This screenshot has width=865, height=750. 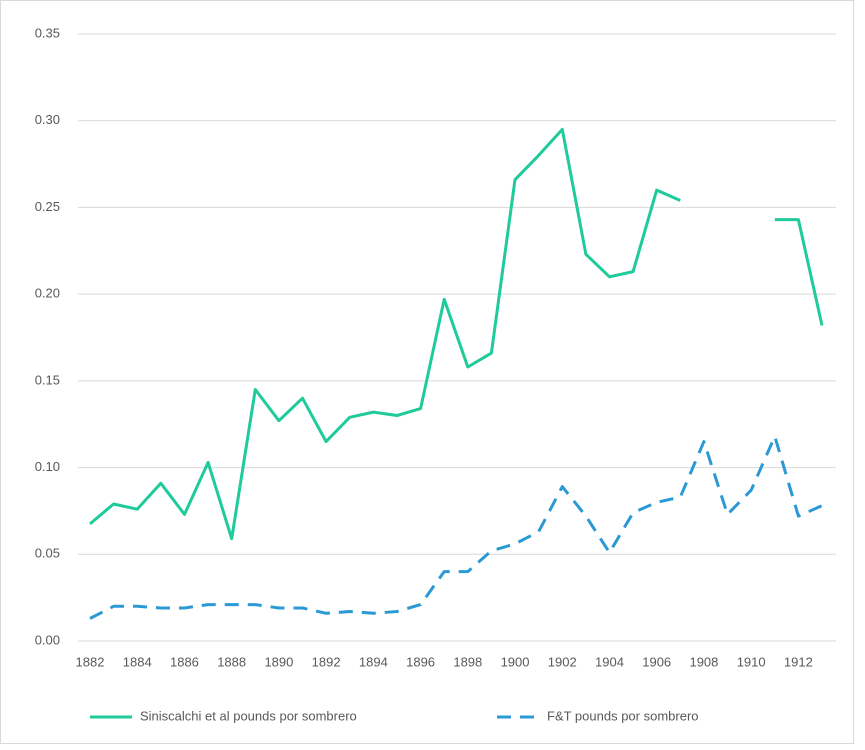 I want to click on x-tick-label: 1890, so click(x=278, y=661).